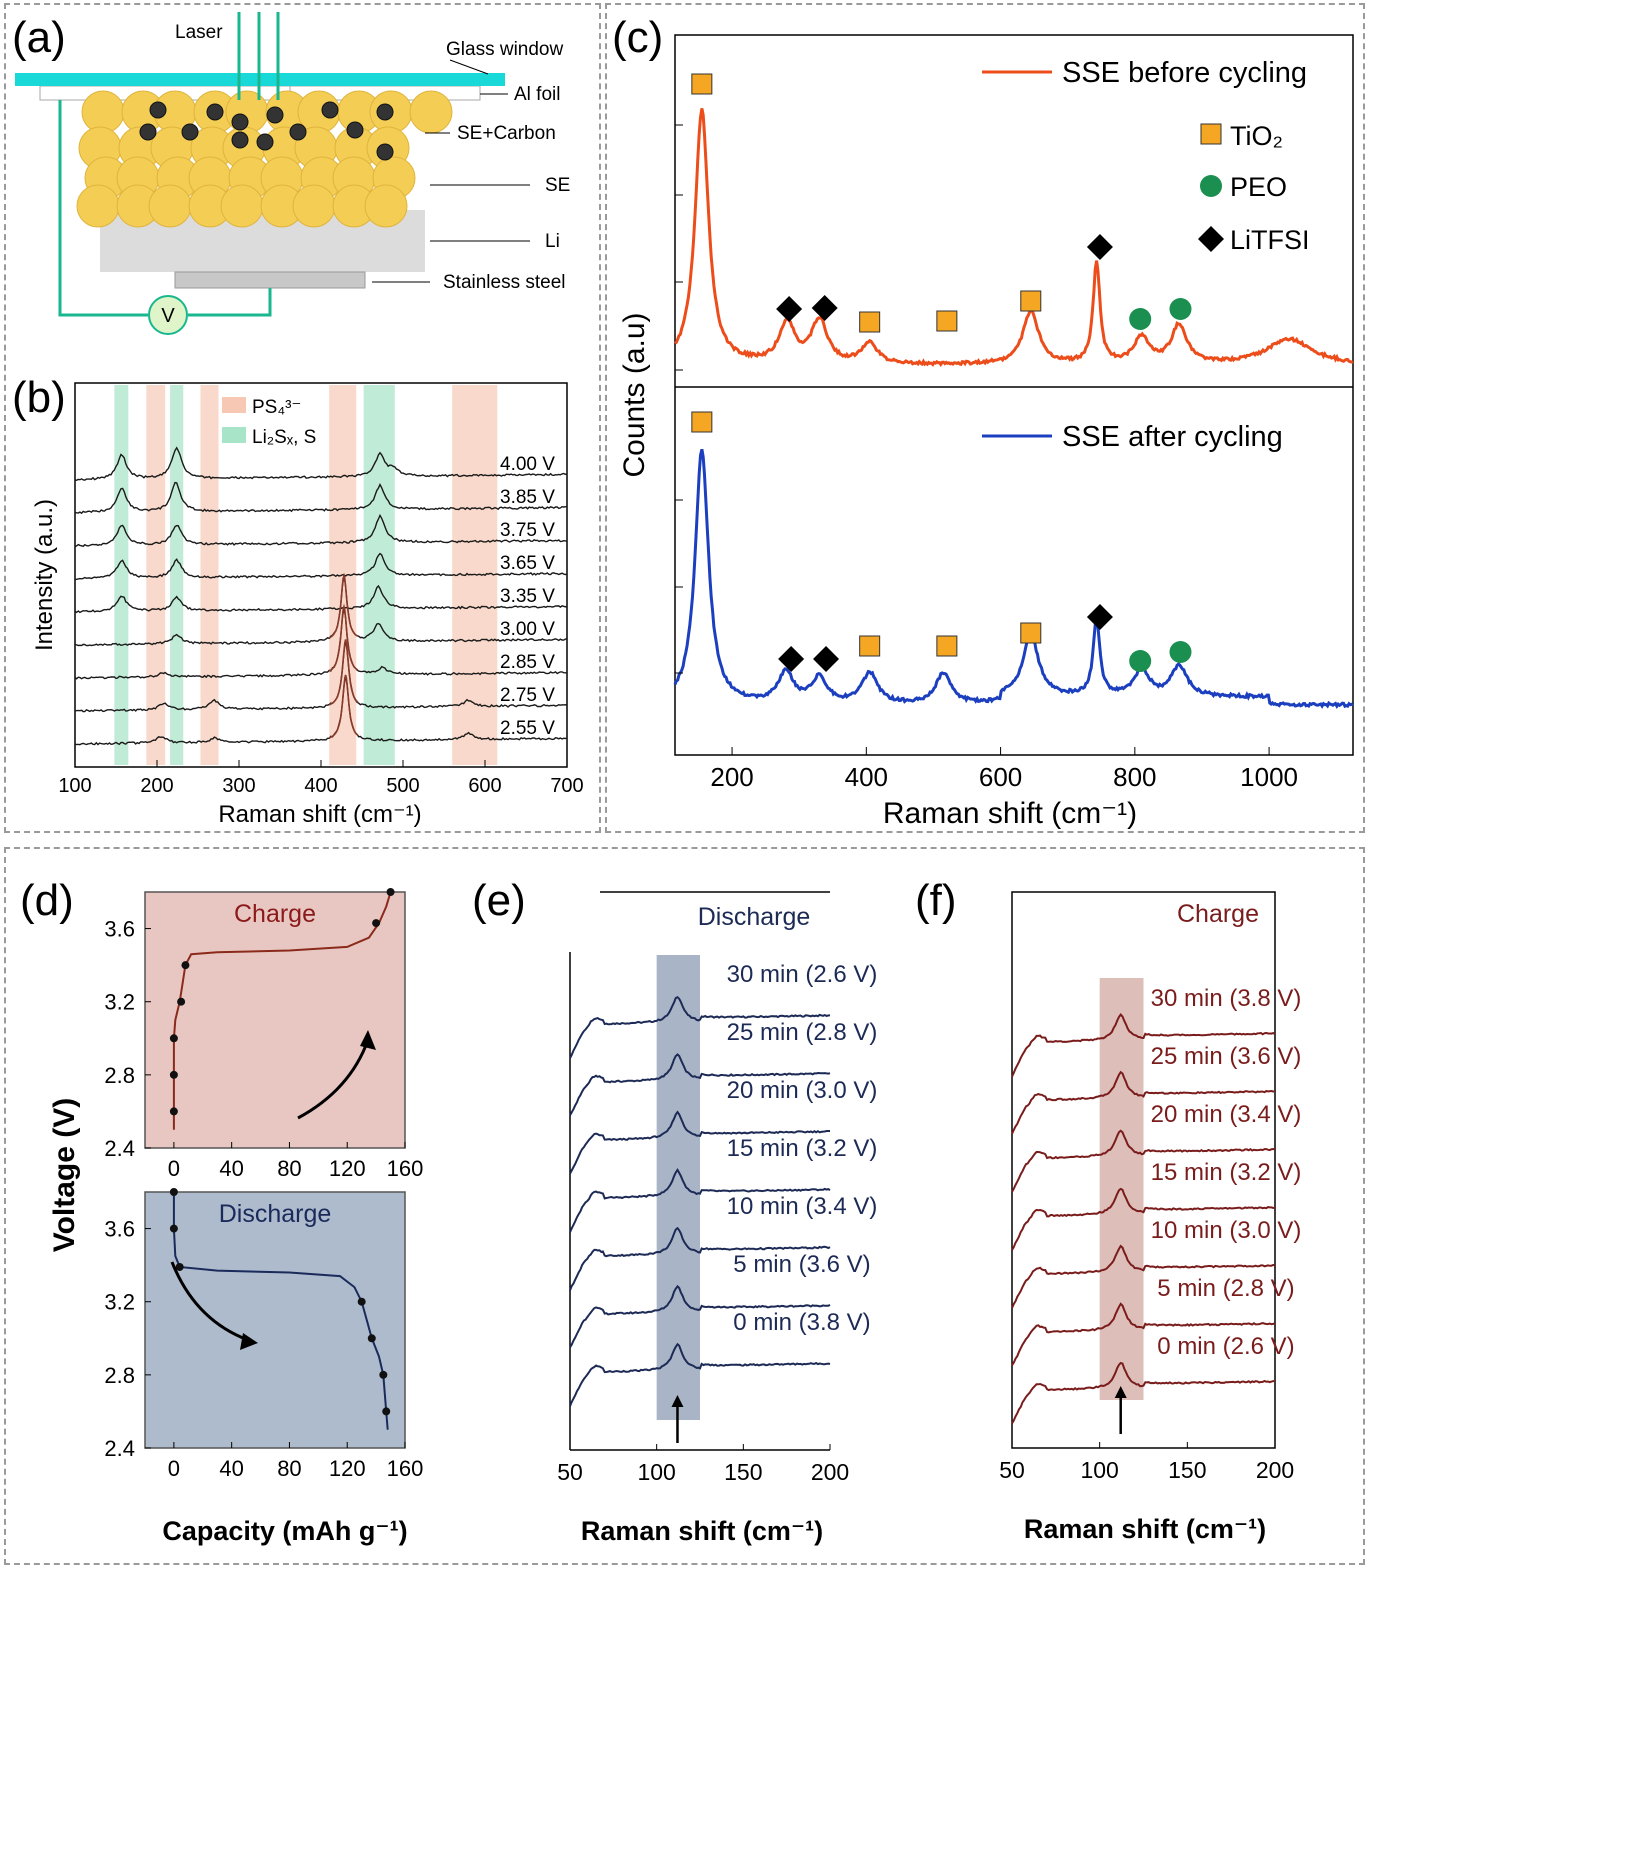 The width and height of the screenshot is (1625, 1859). Describe the element at coordinates (1145, 1529) in the screenshot. I see `chart-f-x-label: Raman shift (cm⁻¹)` at that location.